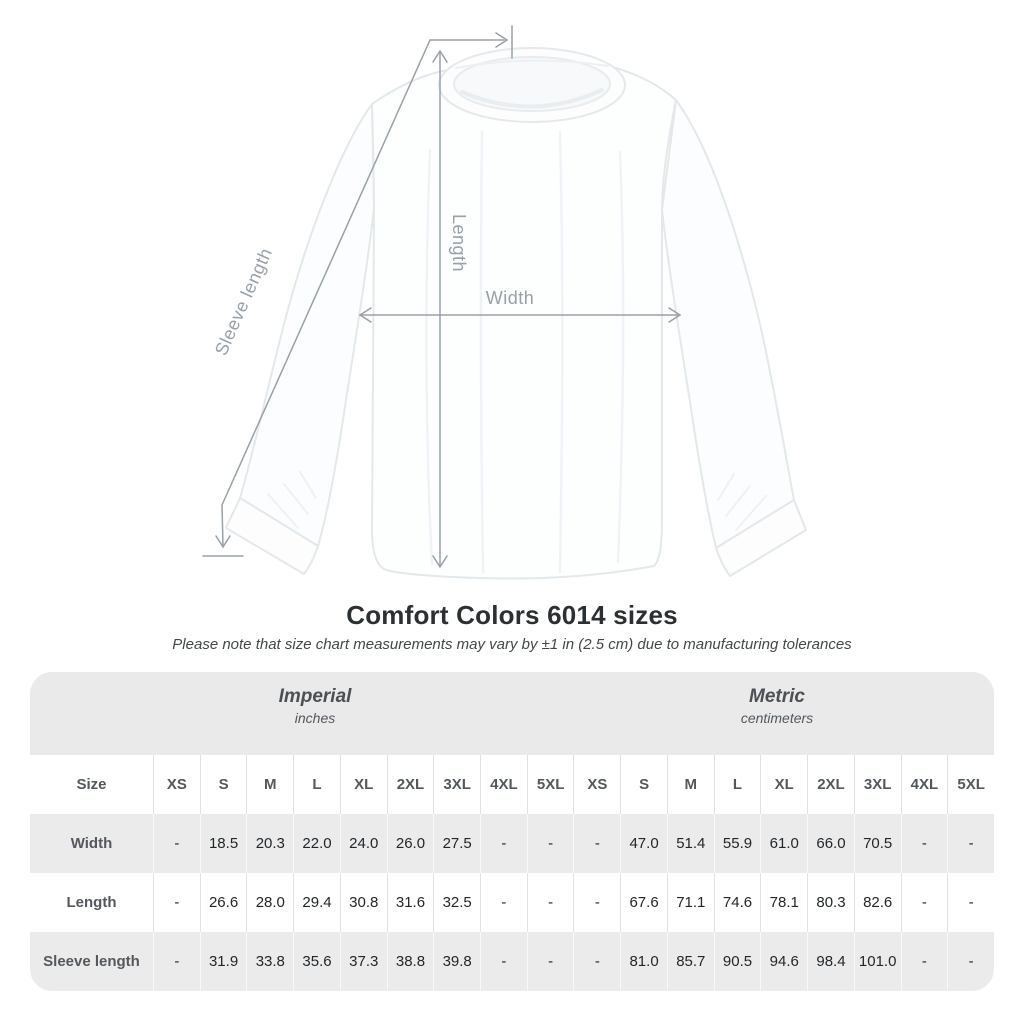  Describe the element at coordinates (243, 302) in the screenshot. I see `sleeve-length-label: Sleeve length` at that location.